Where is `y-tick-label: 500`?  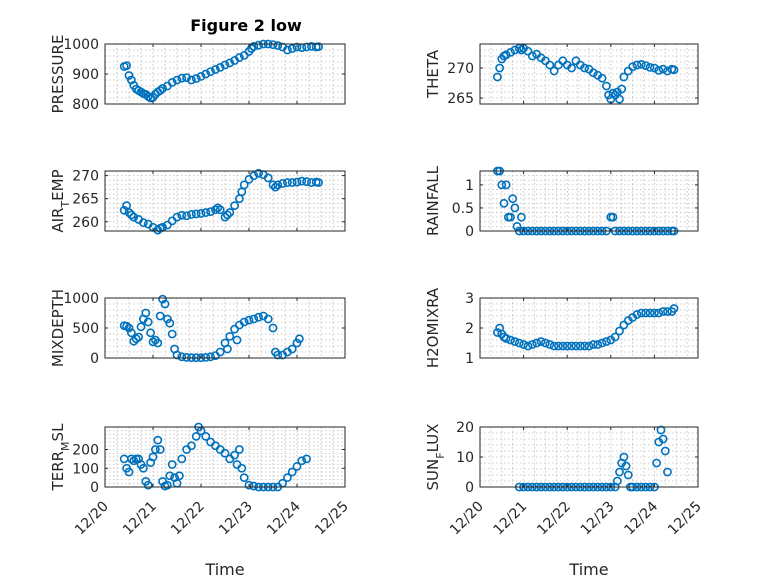
y-tick-label: 500 is located at coordinates (85, 329).